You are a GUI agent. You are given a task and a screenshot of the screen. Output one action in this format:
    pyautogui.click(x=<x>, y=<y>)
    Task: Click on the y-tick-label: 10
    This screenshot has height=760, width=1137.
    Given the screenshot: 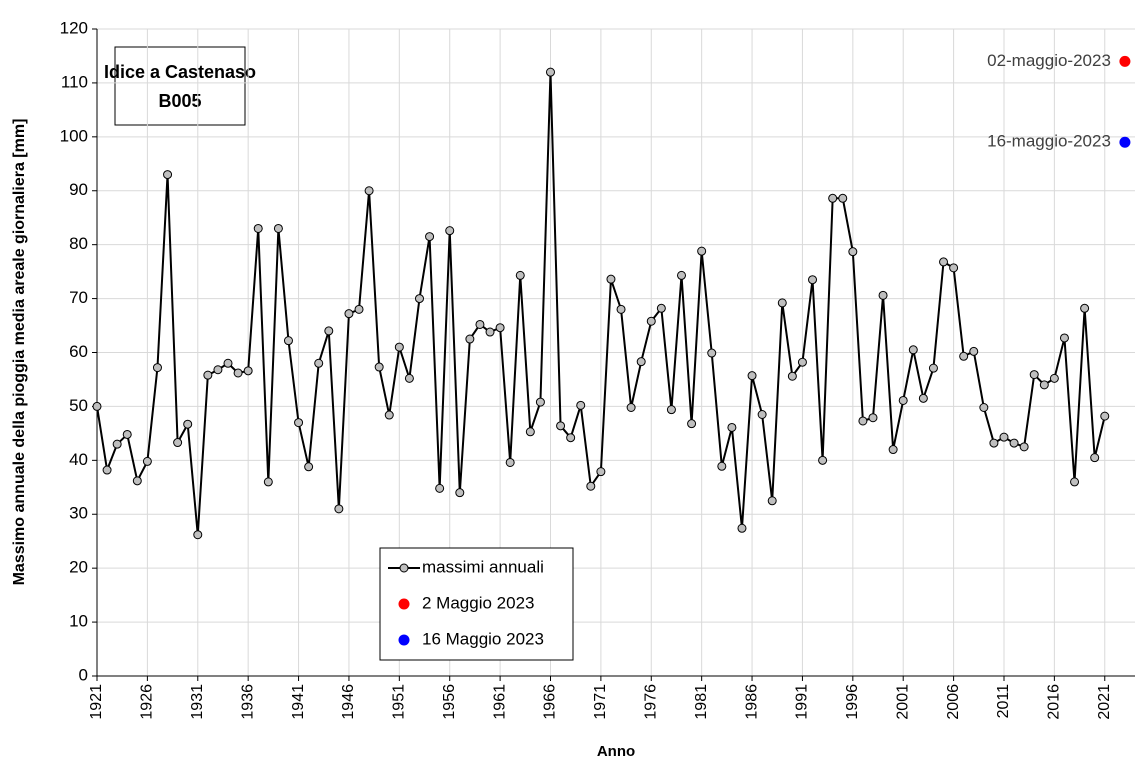 What is the action you would take?
    pyautogui.click(x=78, y=621)
    